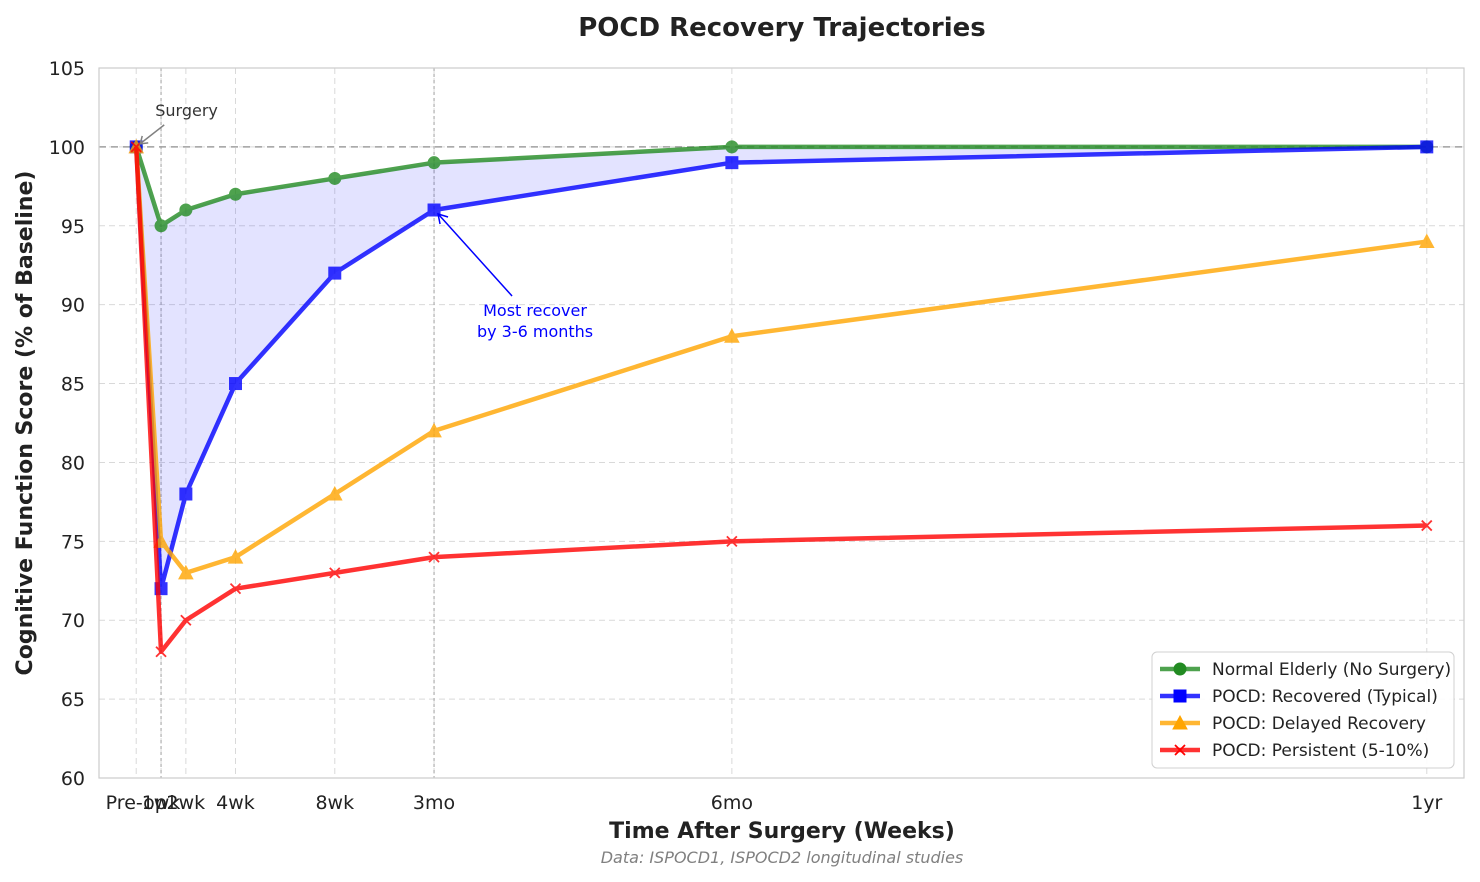  Describe the element at coordinates (73, 463) in the screenshot. I see `y-tick-label: 80` at that location.